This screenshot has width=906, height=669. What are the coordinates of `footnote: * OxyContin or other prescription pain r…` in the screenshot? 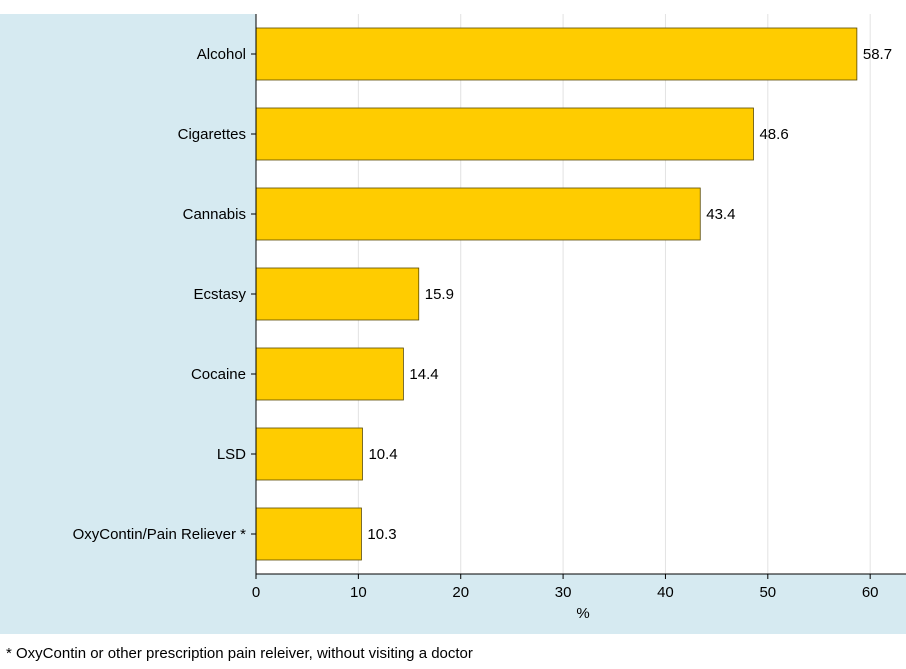 It's located at (239, 653).